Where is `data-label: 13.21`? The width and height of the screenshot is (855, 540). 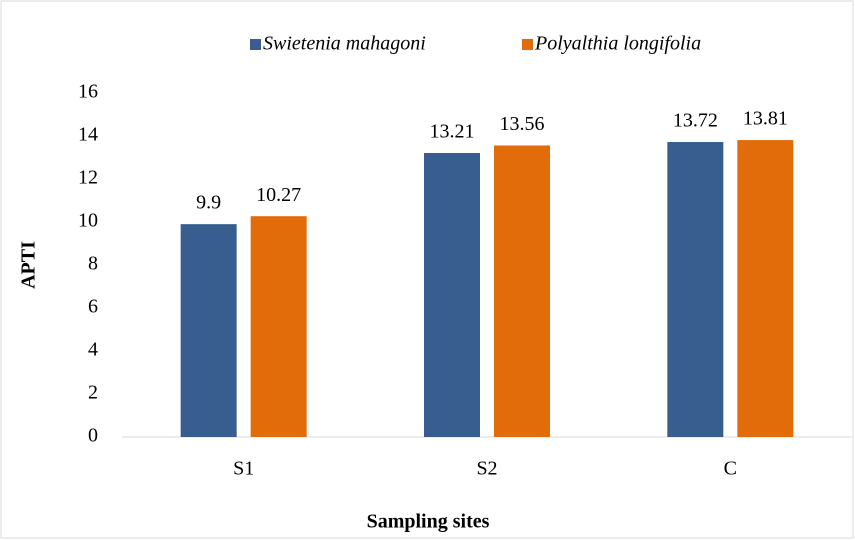
data-label: 13.21 is located at coordinates (452, 132).